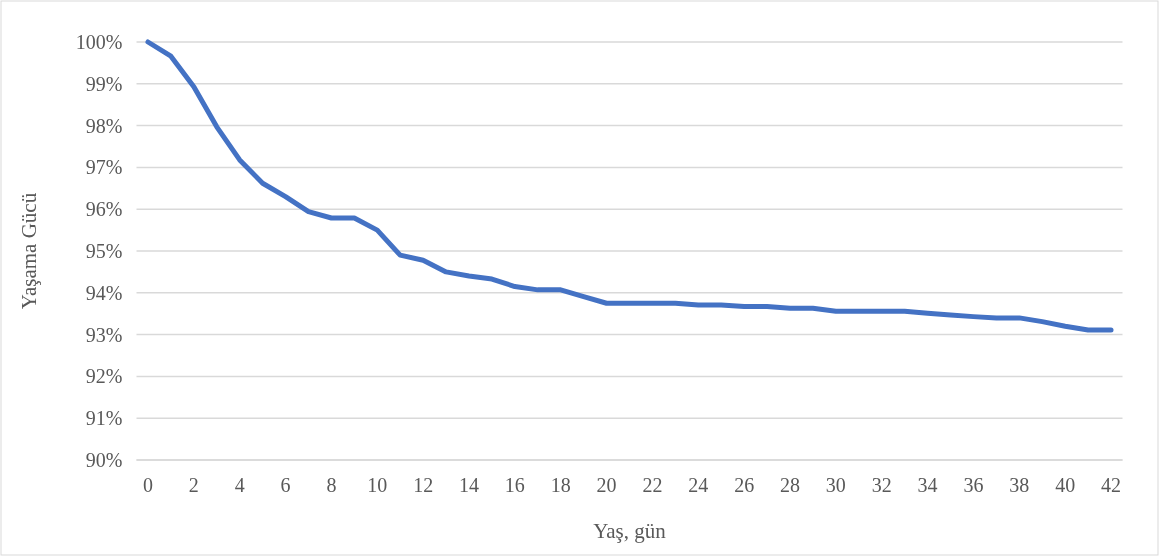 This screenshot has width=1159, height=556. I want to click on x-tick-label: 32, so click(881, 485).